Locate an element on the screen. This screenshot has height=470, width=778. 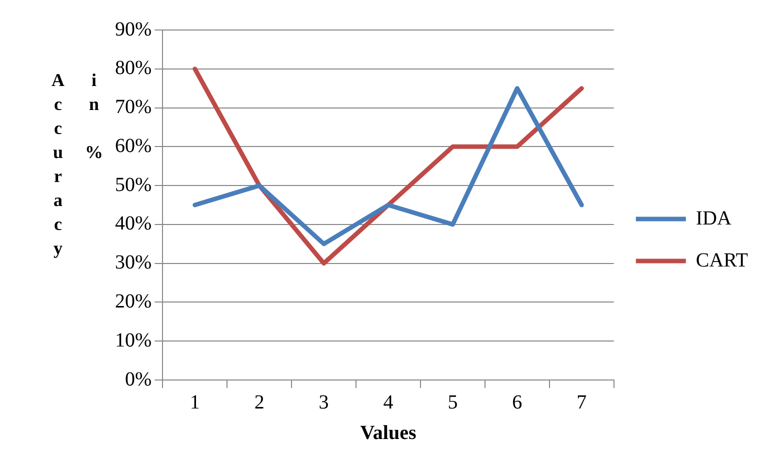
y-tick-label: 90% is located at coordinates (133, 29).